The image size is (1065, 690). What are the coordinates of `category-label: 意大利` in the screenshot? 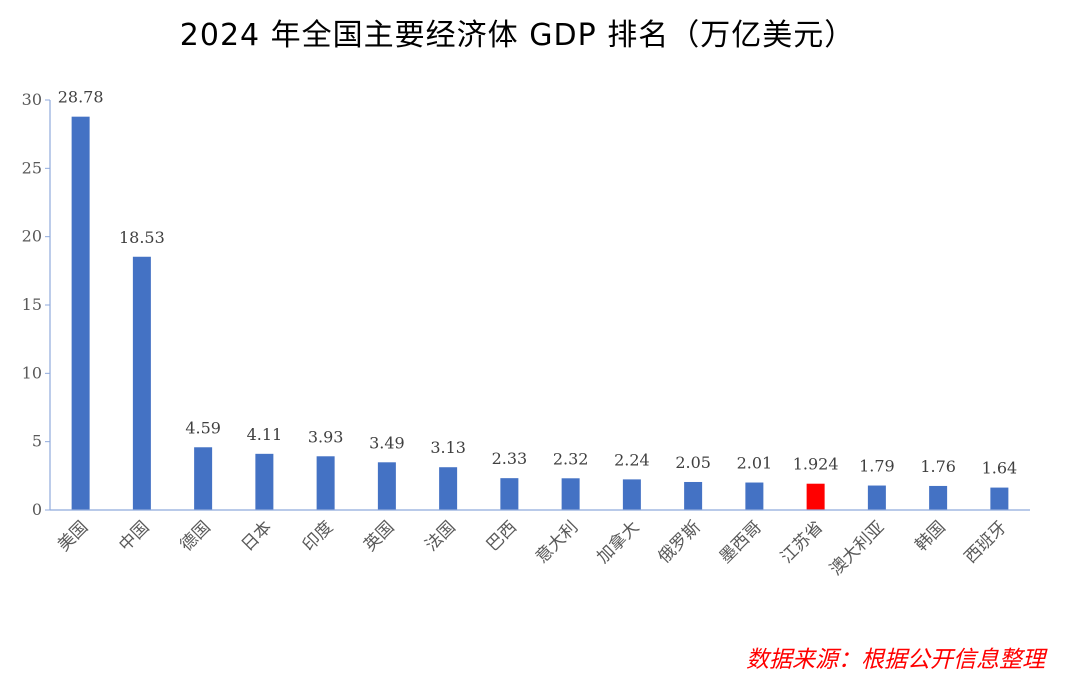 It's located at (557, 542).